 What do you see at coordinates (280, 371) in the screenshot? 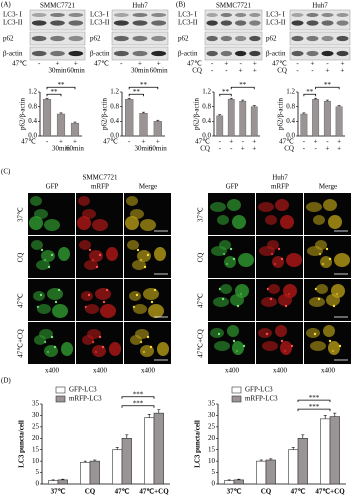
I see `magnification: x400` at bounding box center [280, 371].